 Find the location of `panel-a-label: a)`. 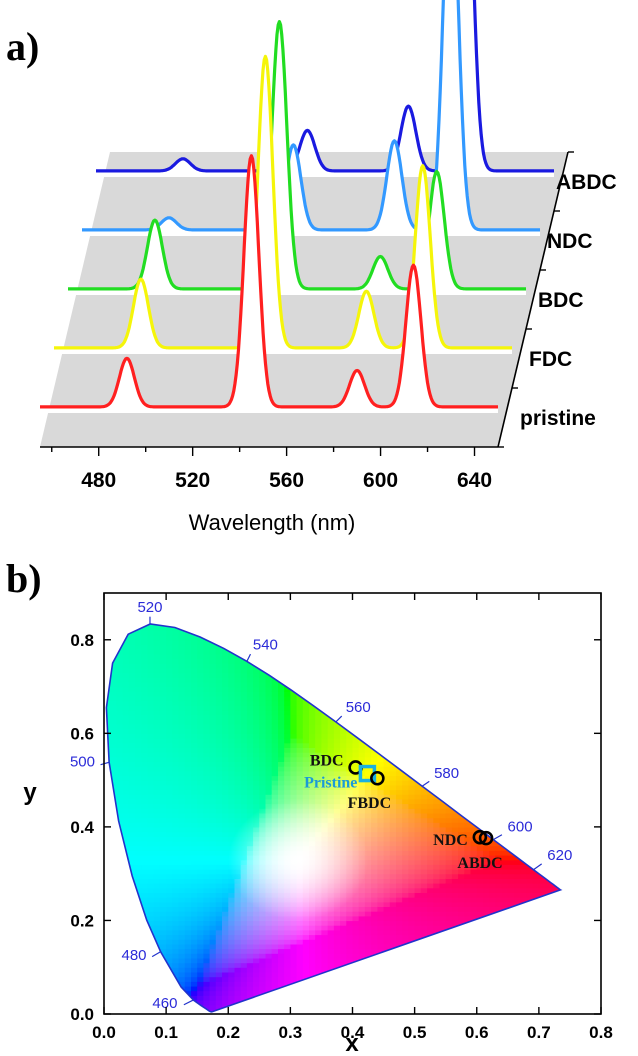

panel-a-label: a) is located at coordinates (22, 46).